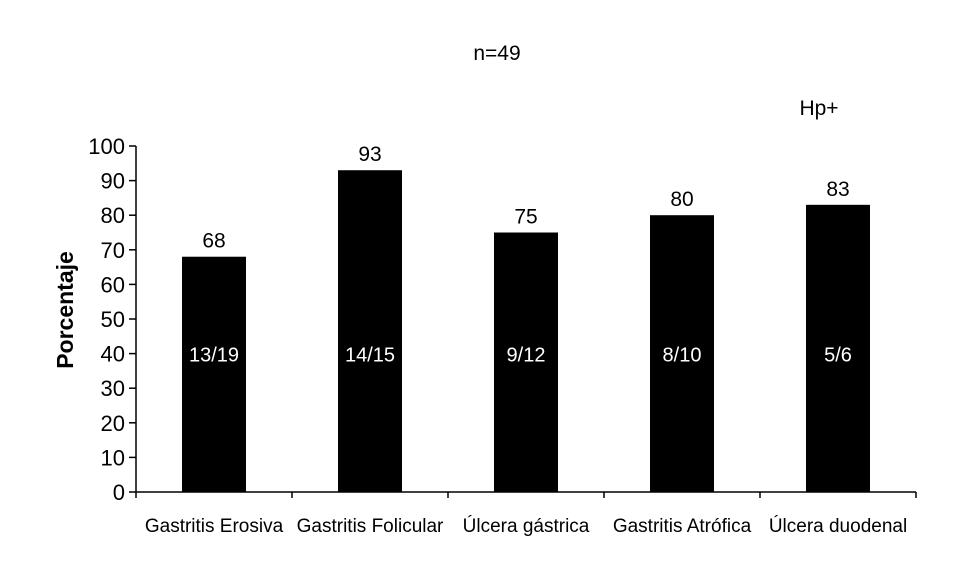  I want to click on y-tick-label: 20, so click(113, 423).